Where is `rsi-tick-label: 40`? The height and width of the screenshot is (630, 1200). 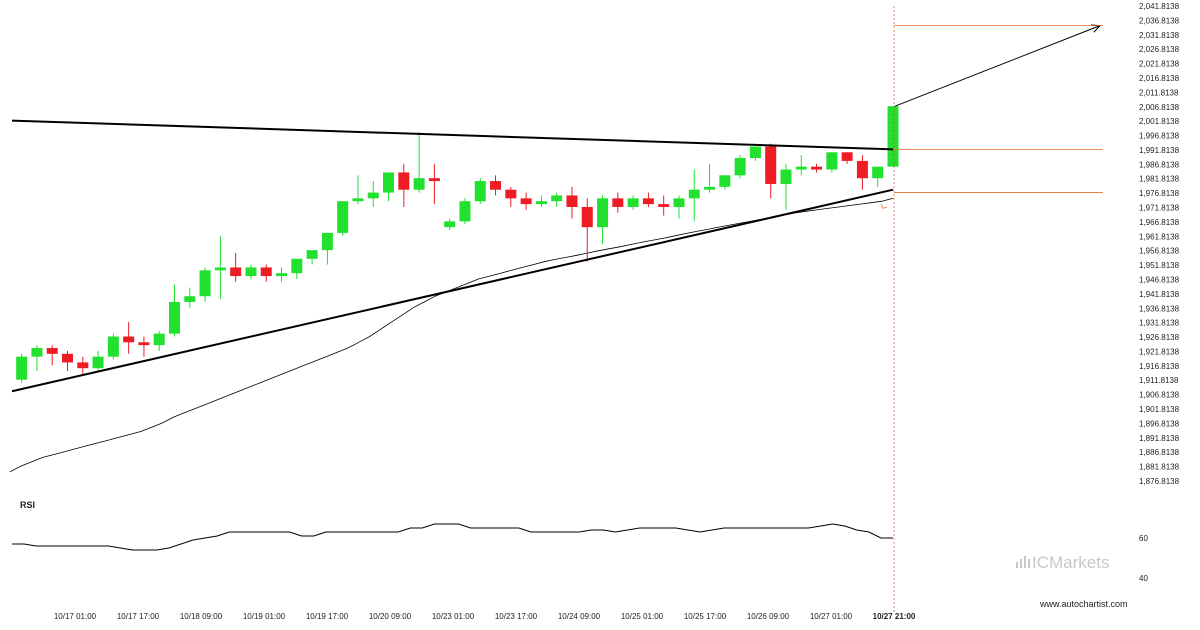
rsi-tick-label: 40 is located at coordinates (1143, 578).